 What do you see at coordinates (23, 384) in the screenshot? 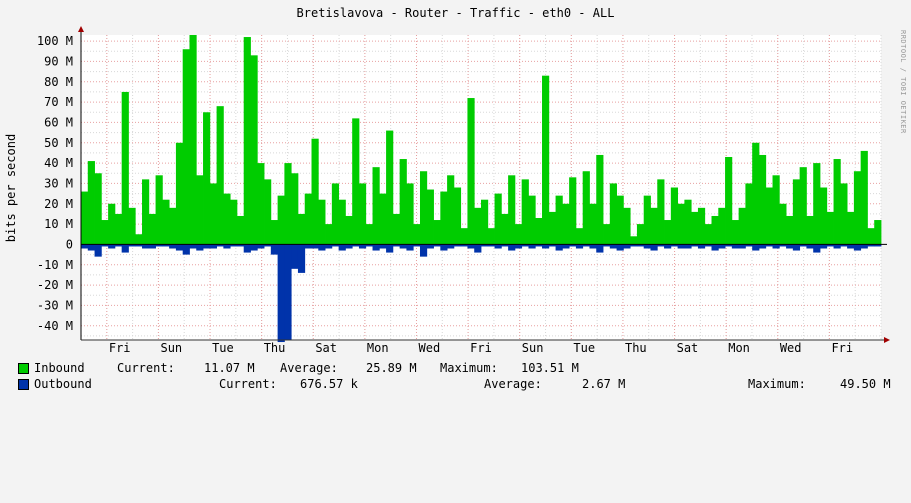
I see `outbound-swatch` at bounding box center [23, 384].